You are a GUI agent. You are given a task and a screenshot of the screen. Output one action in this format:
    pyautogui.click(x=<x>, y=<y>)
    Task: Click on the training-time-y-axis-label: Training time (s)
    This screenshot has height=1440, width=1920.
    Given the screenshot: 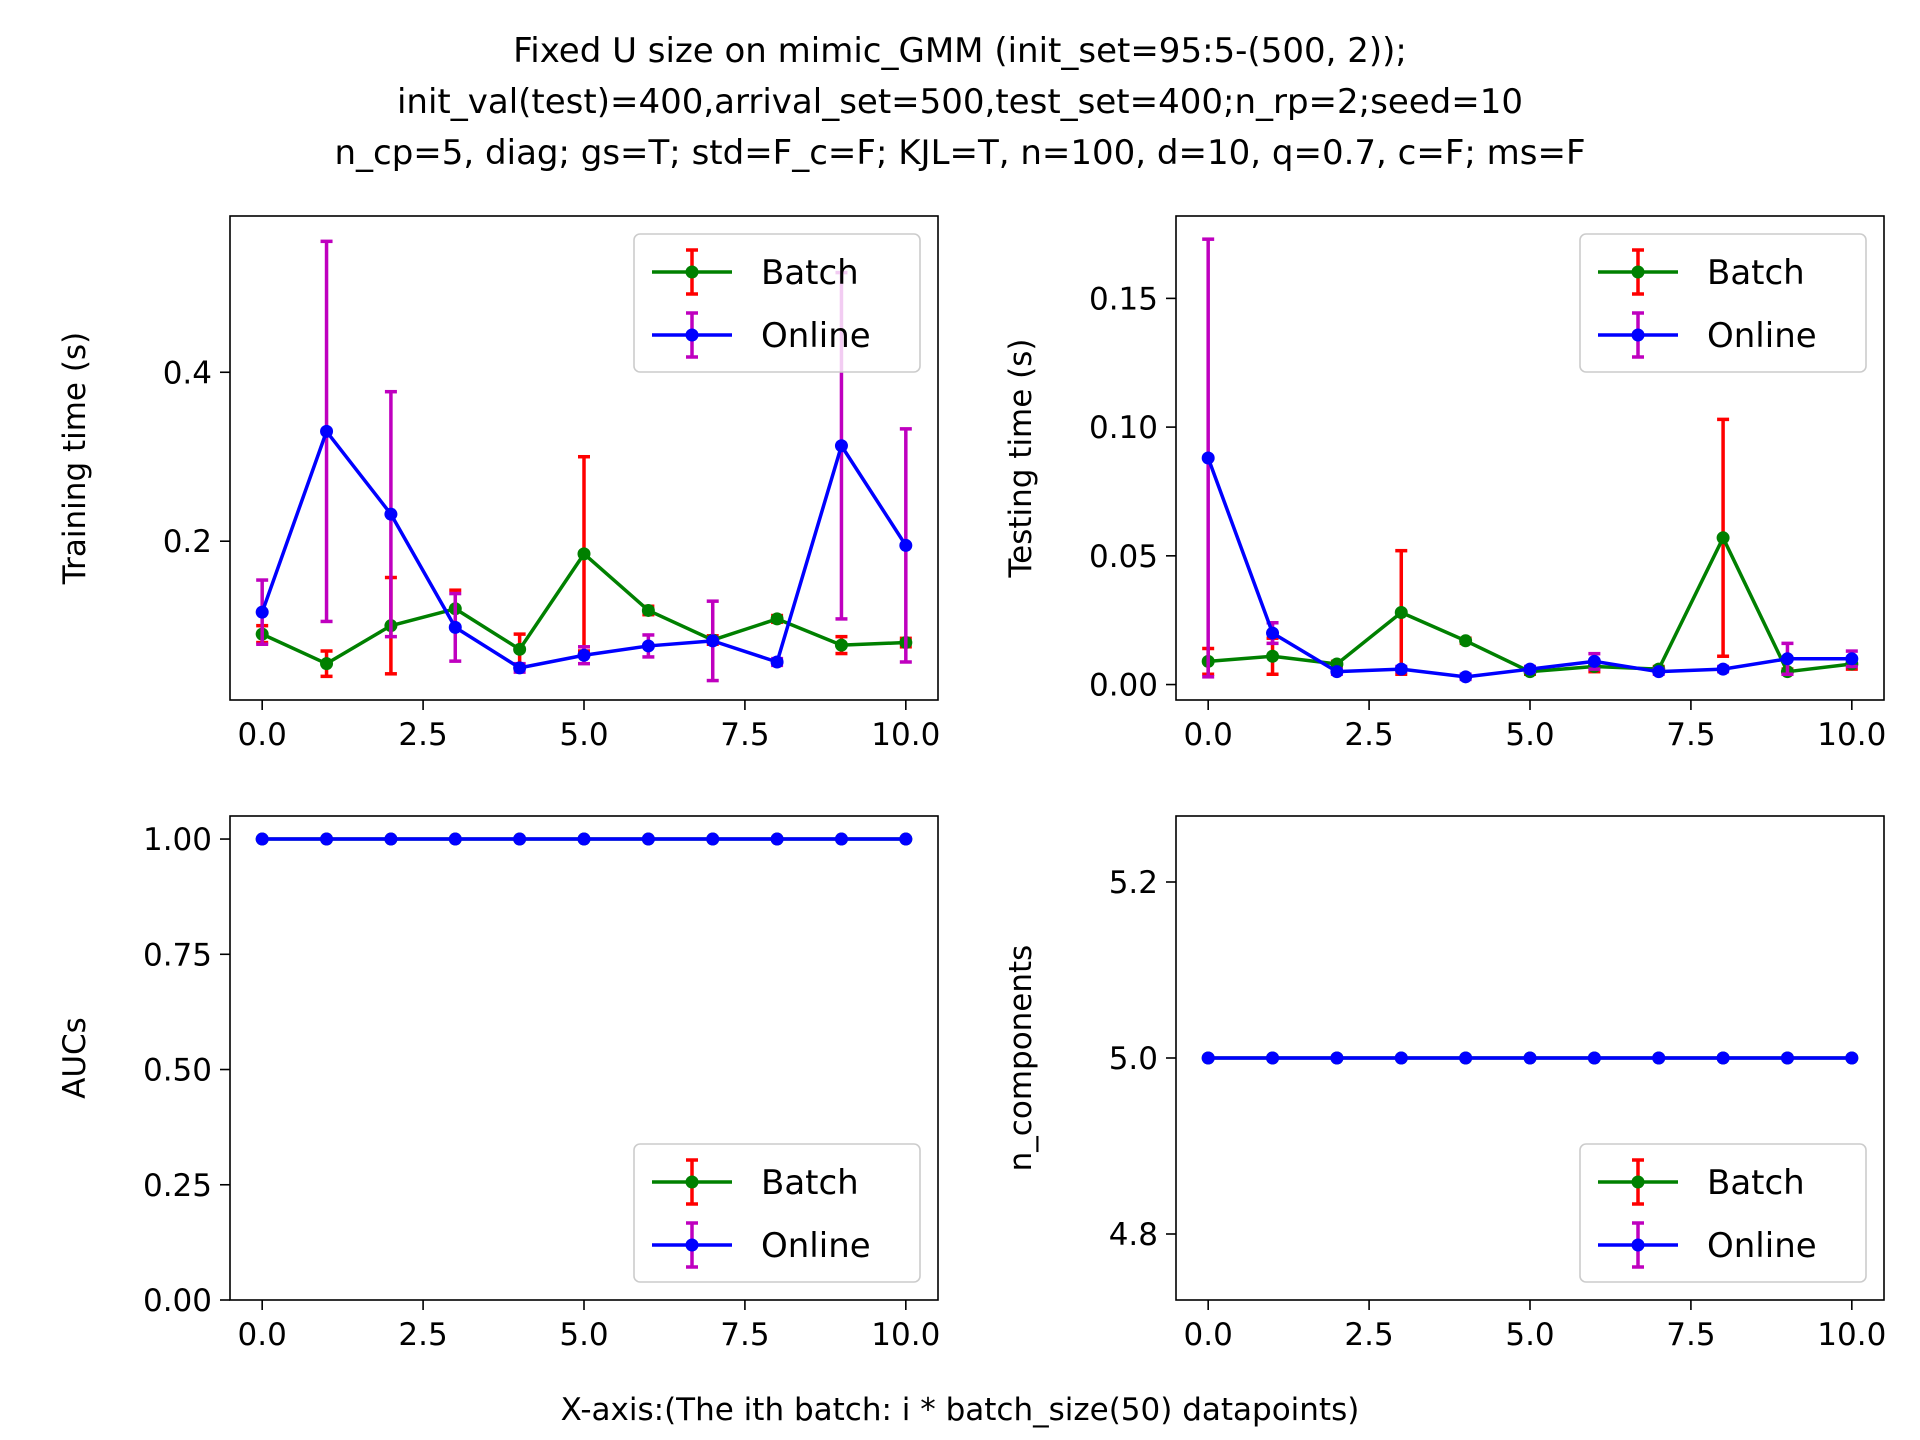 What is the action you would take?
    pyautogui.click(x=75, y=458)
    